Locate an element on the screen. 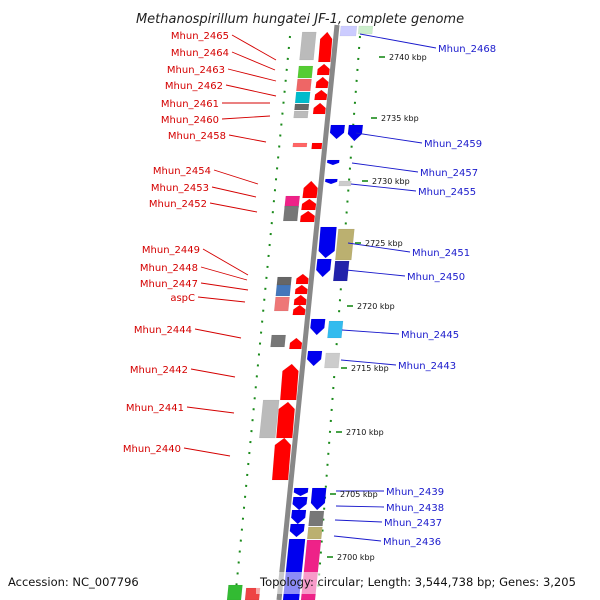  tick-label: 2730 kbp is located at coordinates (391, 181).